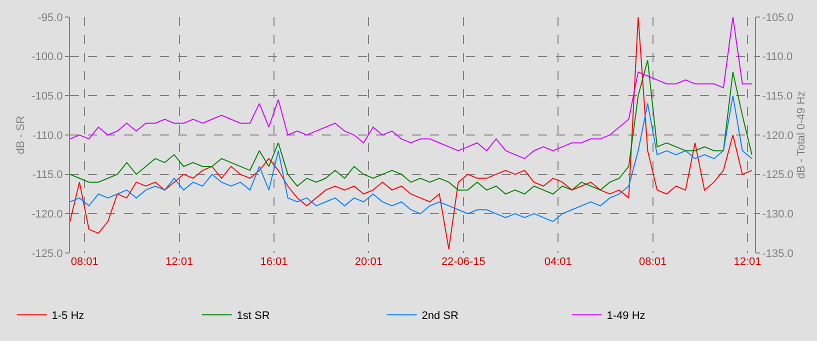  What do you see at coordinates (47, 175) in the screenshot?
I see `y-tick-label: -115.0` at bounding box center [47, 175].